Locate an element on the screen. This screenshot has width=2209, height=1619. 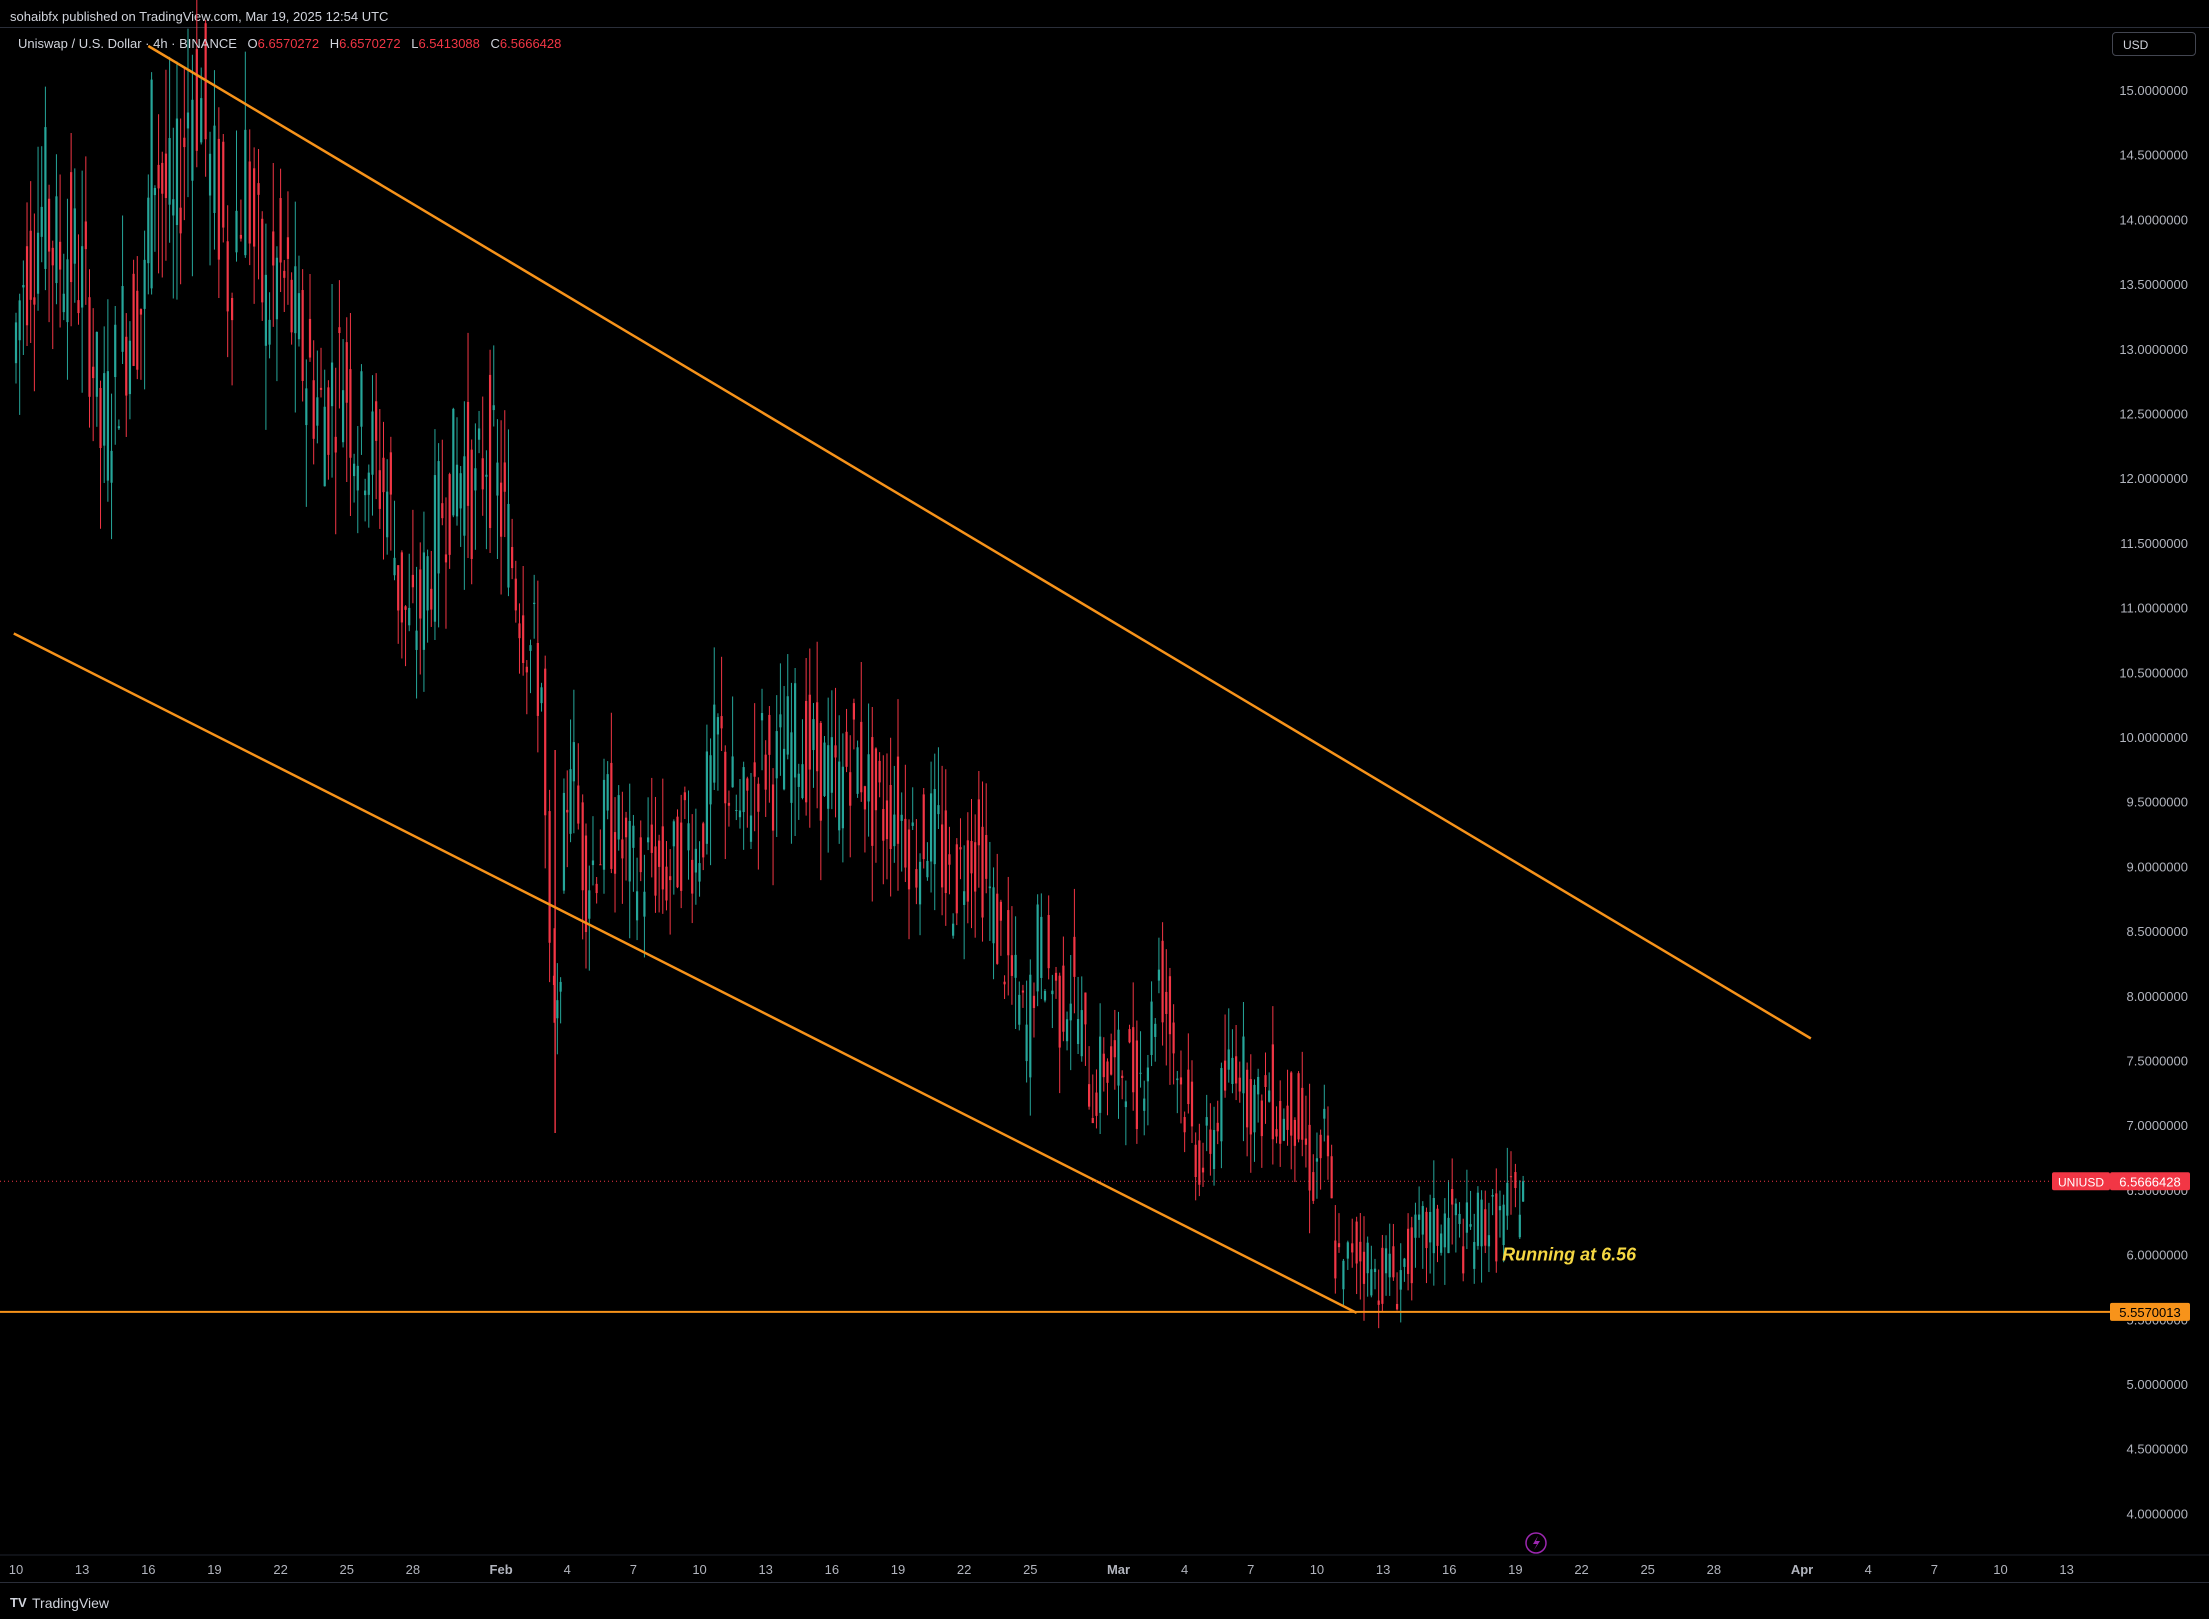
y-tick-label: 15.0000000 is located at coordinates (2153, 90).